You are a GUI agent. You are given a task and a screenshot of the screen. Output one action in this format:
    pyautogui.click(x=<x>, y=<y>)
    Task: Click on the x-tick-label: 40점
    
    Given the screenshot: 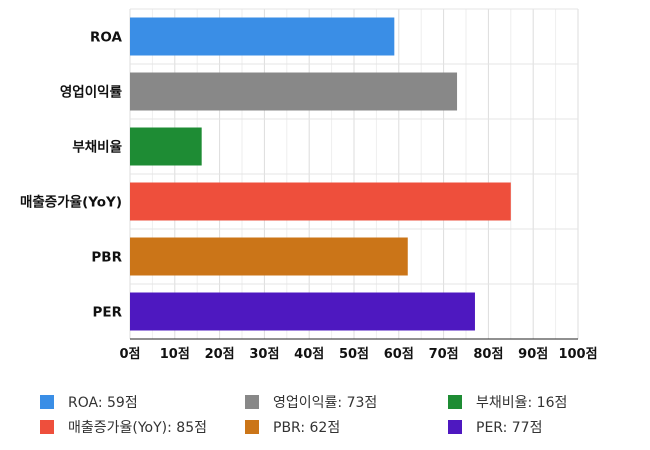 What is the action you would take?
    pyautogui.click(x=309, y=354)
    